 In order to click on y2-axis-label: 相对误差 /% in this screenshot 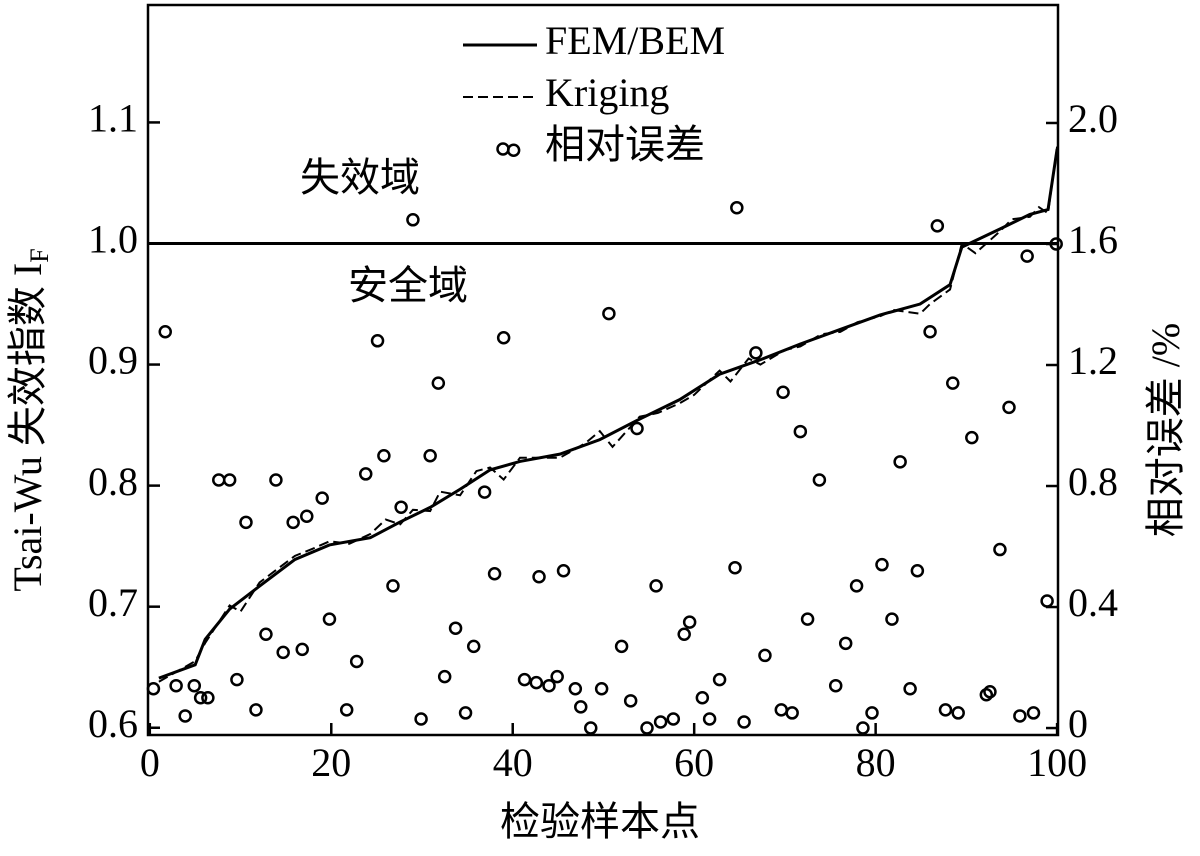, I will do `click(1165, 430)`.